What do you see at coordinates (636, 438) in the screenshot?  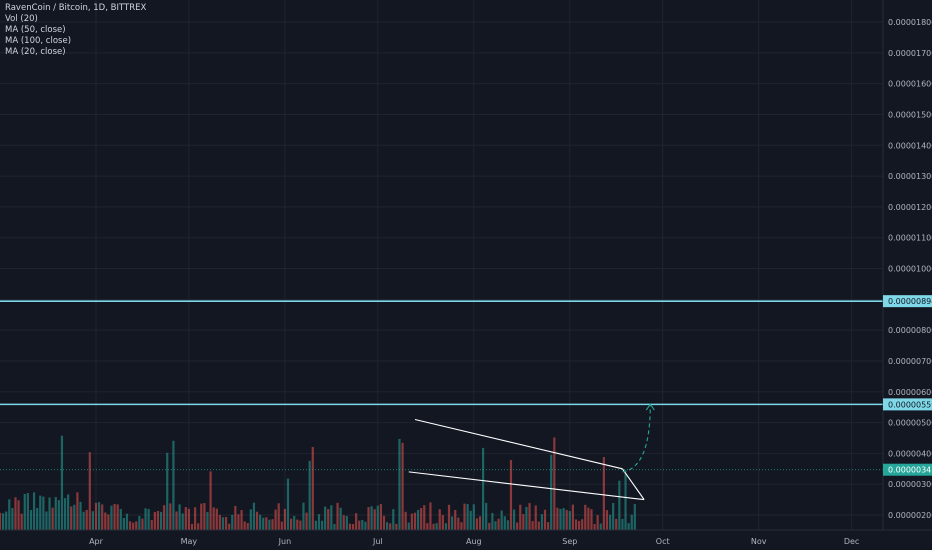 I see `forecast-arrow` at bounding box center [636, 438].